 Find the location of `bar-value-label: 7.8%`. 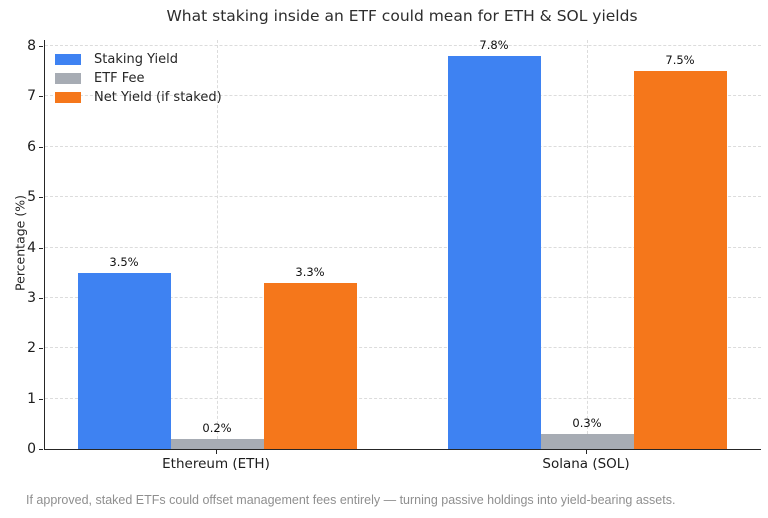

bar-value-label: 7.8% is located at coordinates (494, 45).